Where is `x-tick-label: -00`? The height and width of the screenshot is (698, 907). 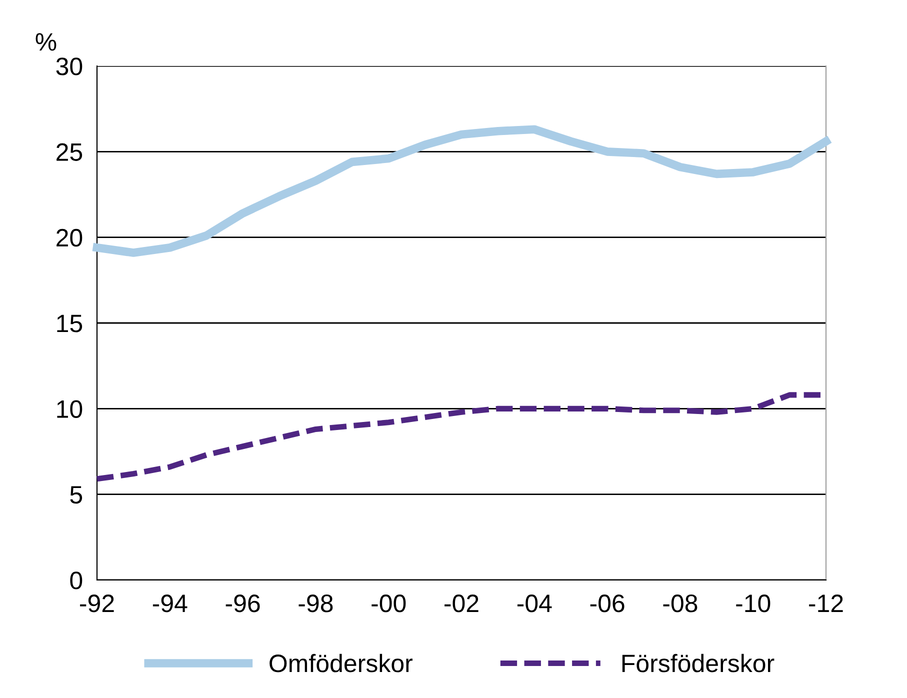 x-tick-label: -00 is located at coordinates (389, 603).